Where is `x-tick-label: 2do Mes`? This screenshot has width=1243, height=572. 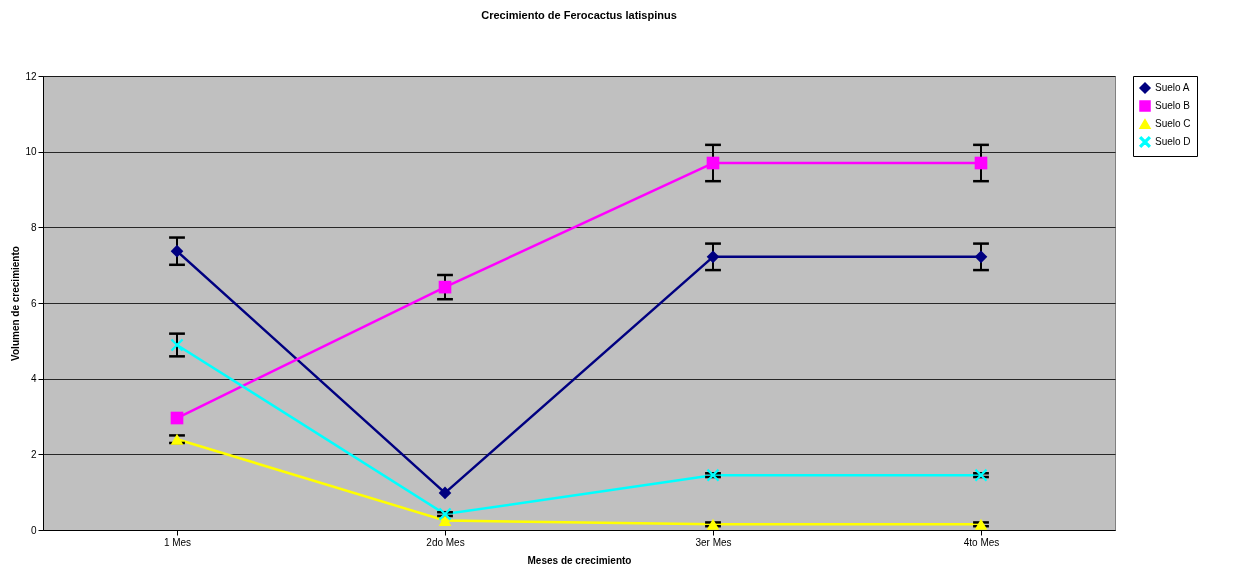
x-tick-label: 2do Mes is located at coordinates (445, 542).